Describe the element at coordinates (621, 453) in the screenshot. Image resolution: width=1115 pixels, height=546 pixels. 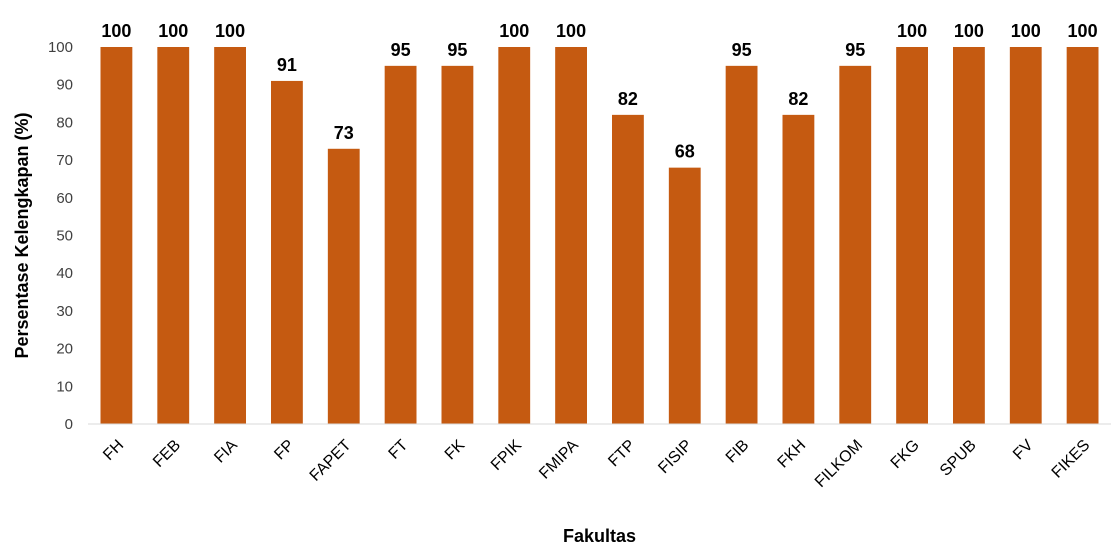
I see `x-category-label: FTP` at that location.